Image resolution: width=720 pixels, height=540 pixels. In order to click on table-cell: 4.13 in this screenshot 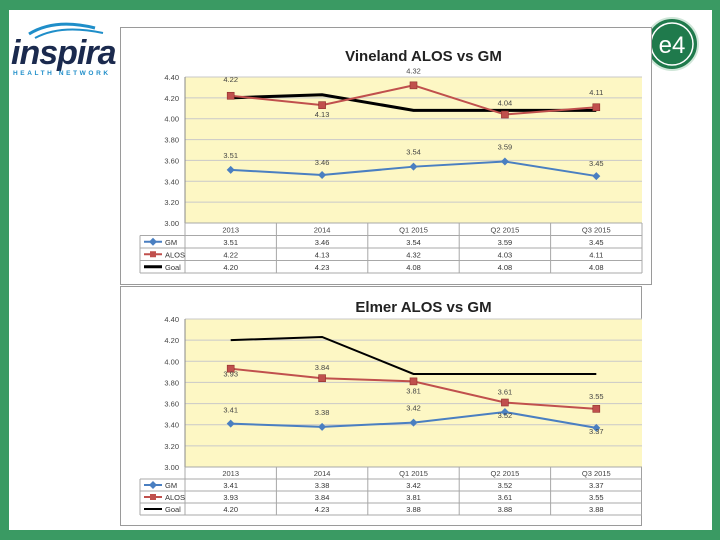, I will do `click(322, 254)`.